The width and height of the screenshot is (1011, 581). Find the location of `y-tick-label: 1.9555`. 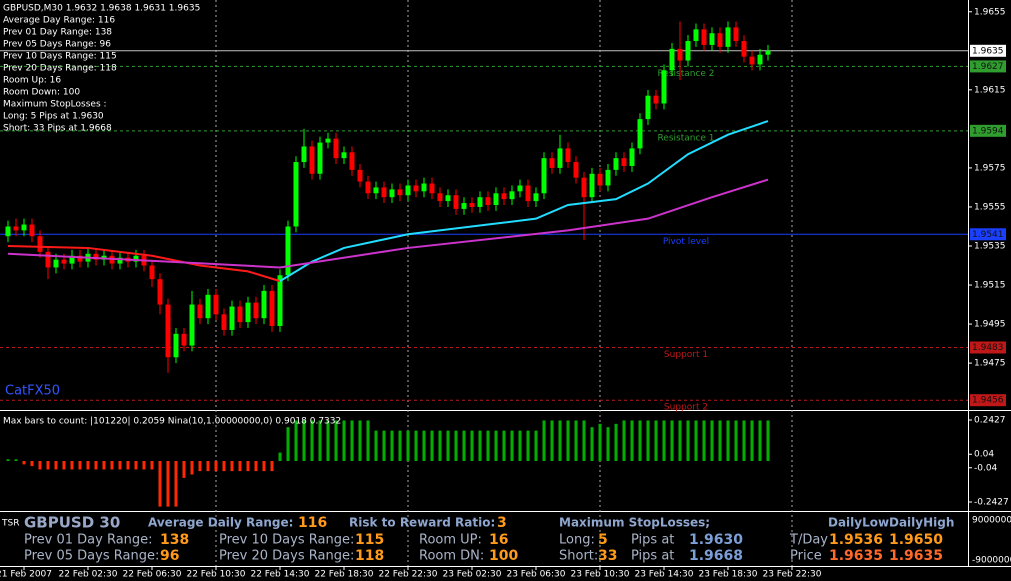

y-tick-label: 1.9555 is located at coordinates (990, 207).